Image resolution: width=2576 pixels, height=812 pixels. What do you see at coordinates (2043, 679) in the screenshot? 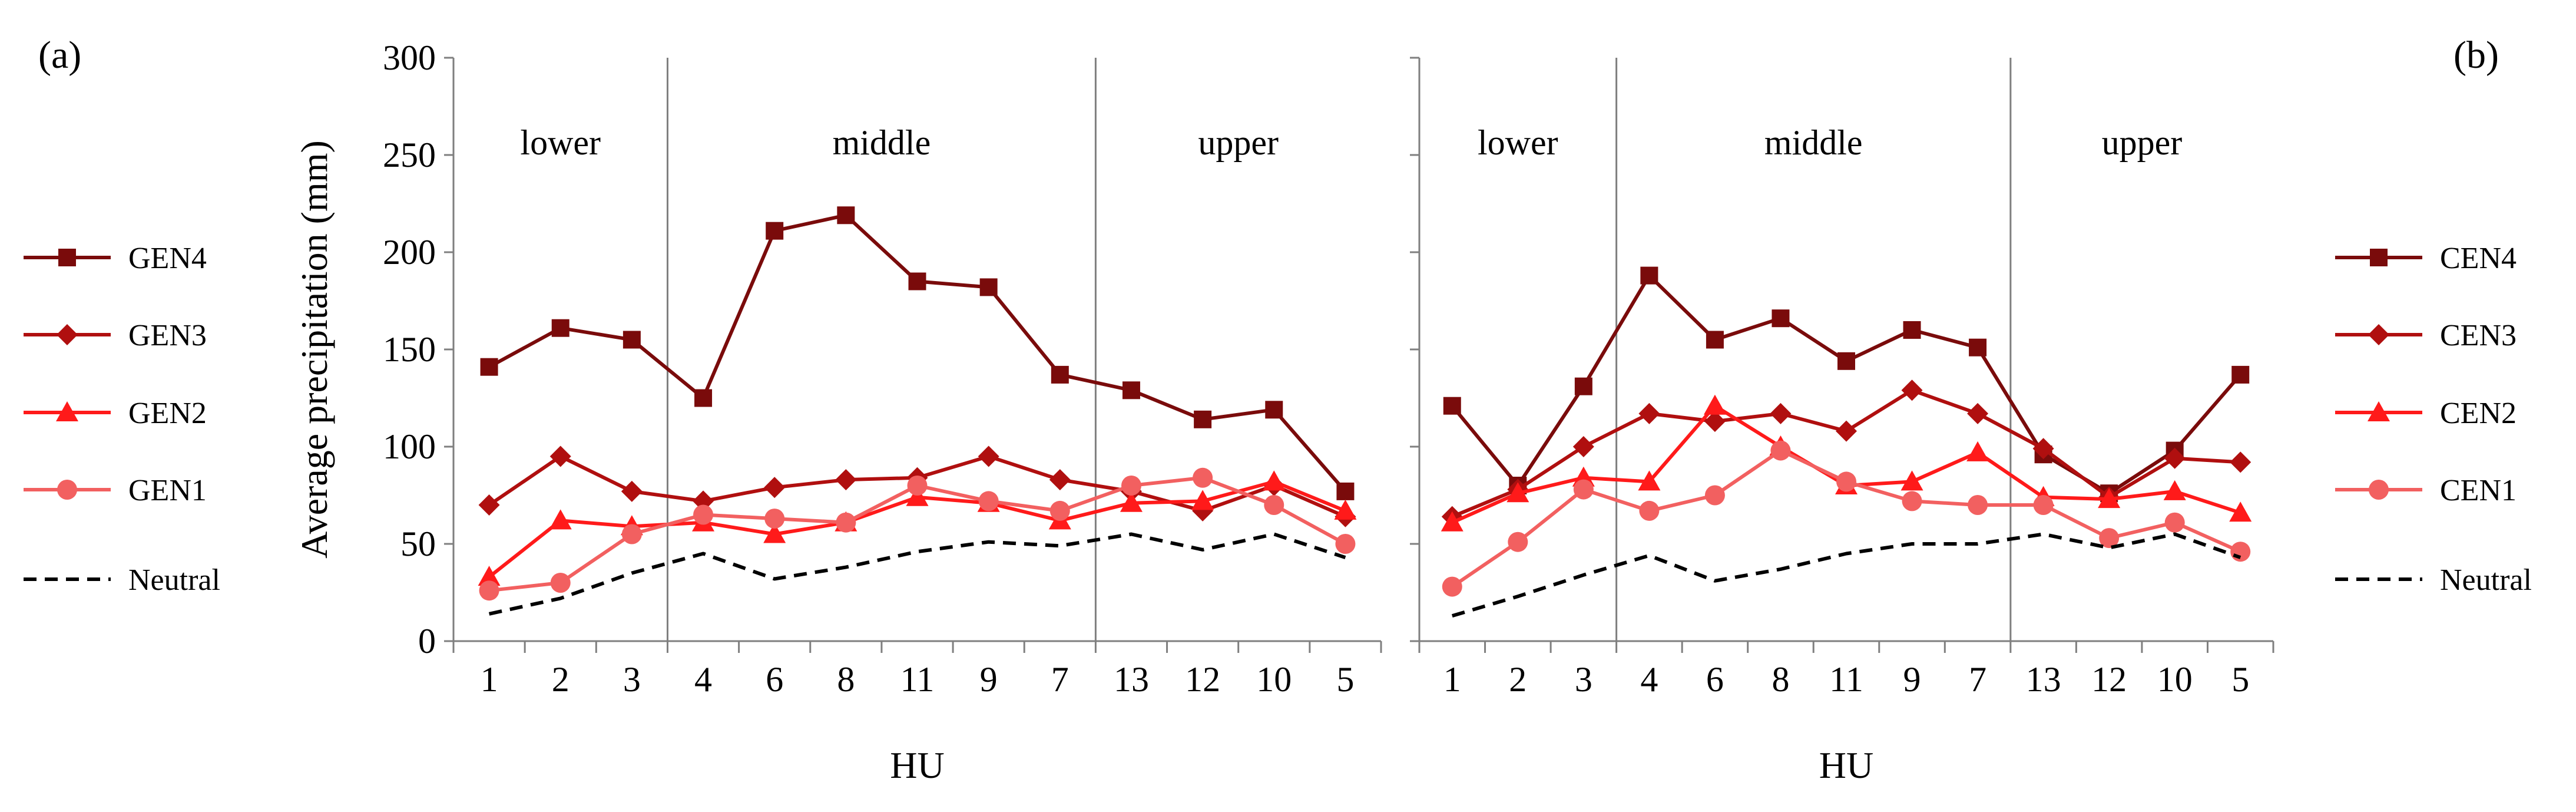
I see `x-tick-label: 13` at bounding box center [2043, 679].